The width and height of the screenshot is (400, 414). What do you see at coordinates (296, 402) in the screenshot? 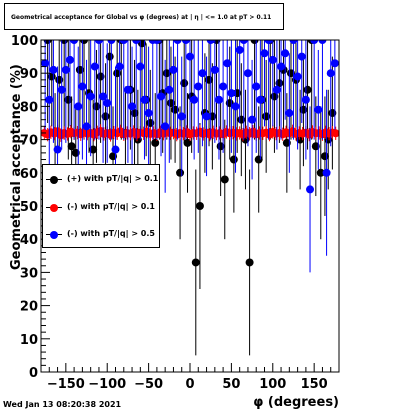
I see `x-axis-label: φ (degrees)` at bounding box center [296, 402].